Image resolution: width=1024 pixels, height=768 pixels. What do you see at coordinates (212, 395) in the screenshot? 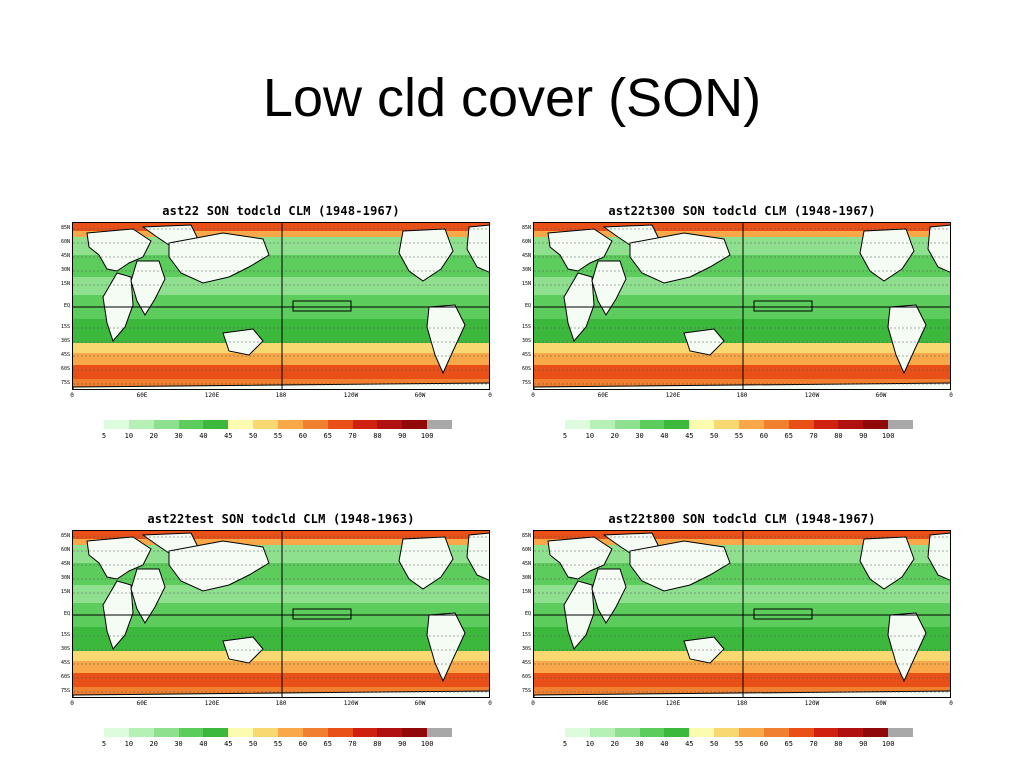
I see `longitude-label: 120E` at bounding box center [212, 395].